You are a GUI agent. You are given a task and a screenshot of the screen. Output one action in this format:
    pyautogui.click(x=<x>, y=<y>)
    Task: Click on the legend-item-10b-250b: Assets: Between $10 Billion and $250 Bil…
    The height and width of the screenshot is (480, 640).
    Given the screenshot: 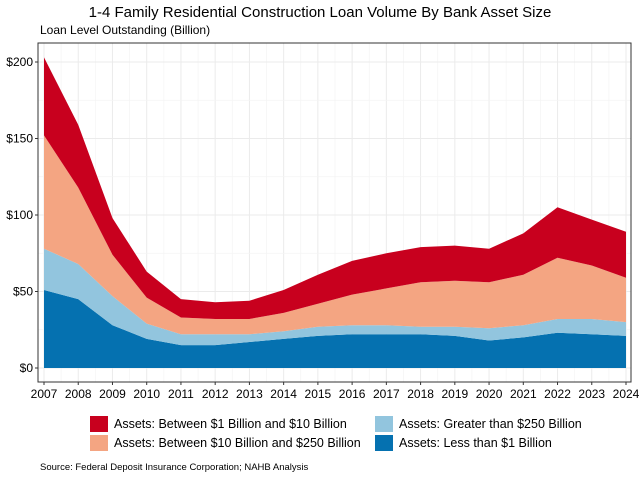 What is the action you would take?
    pyautogui.click(x=225, y=443)
    